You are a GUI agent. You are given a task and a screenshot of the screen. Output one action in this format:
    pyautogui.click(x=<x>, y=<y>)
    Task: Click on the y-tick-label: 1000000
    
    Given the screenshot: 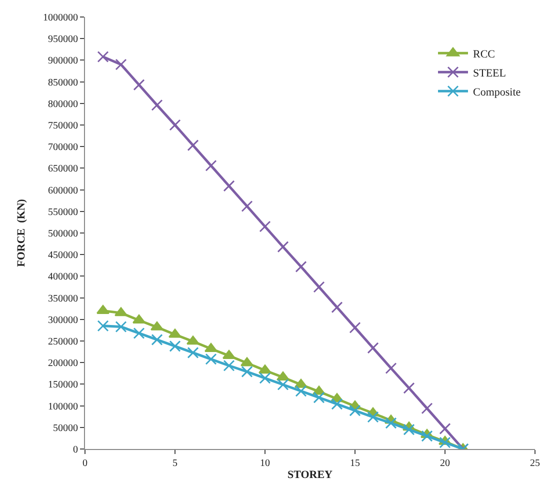 What is the action you would take?
    pyautogui.click(x=60, y=18)
    